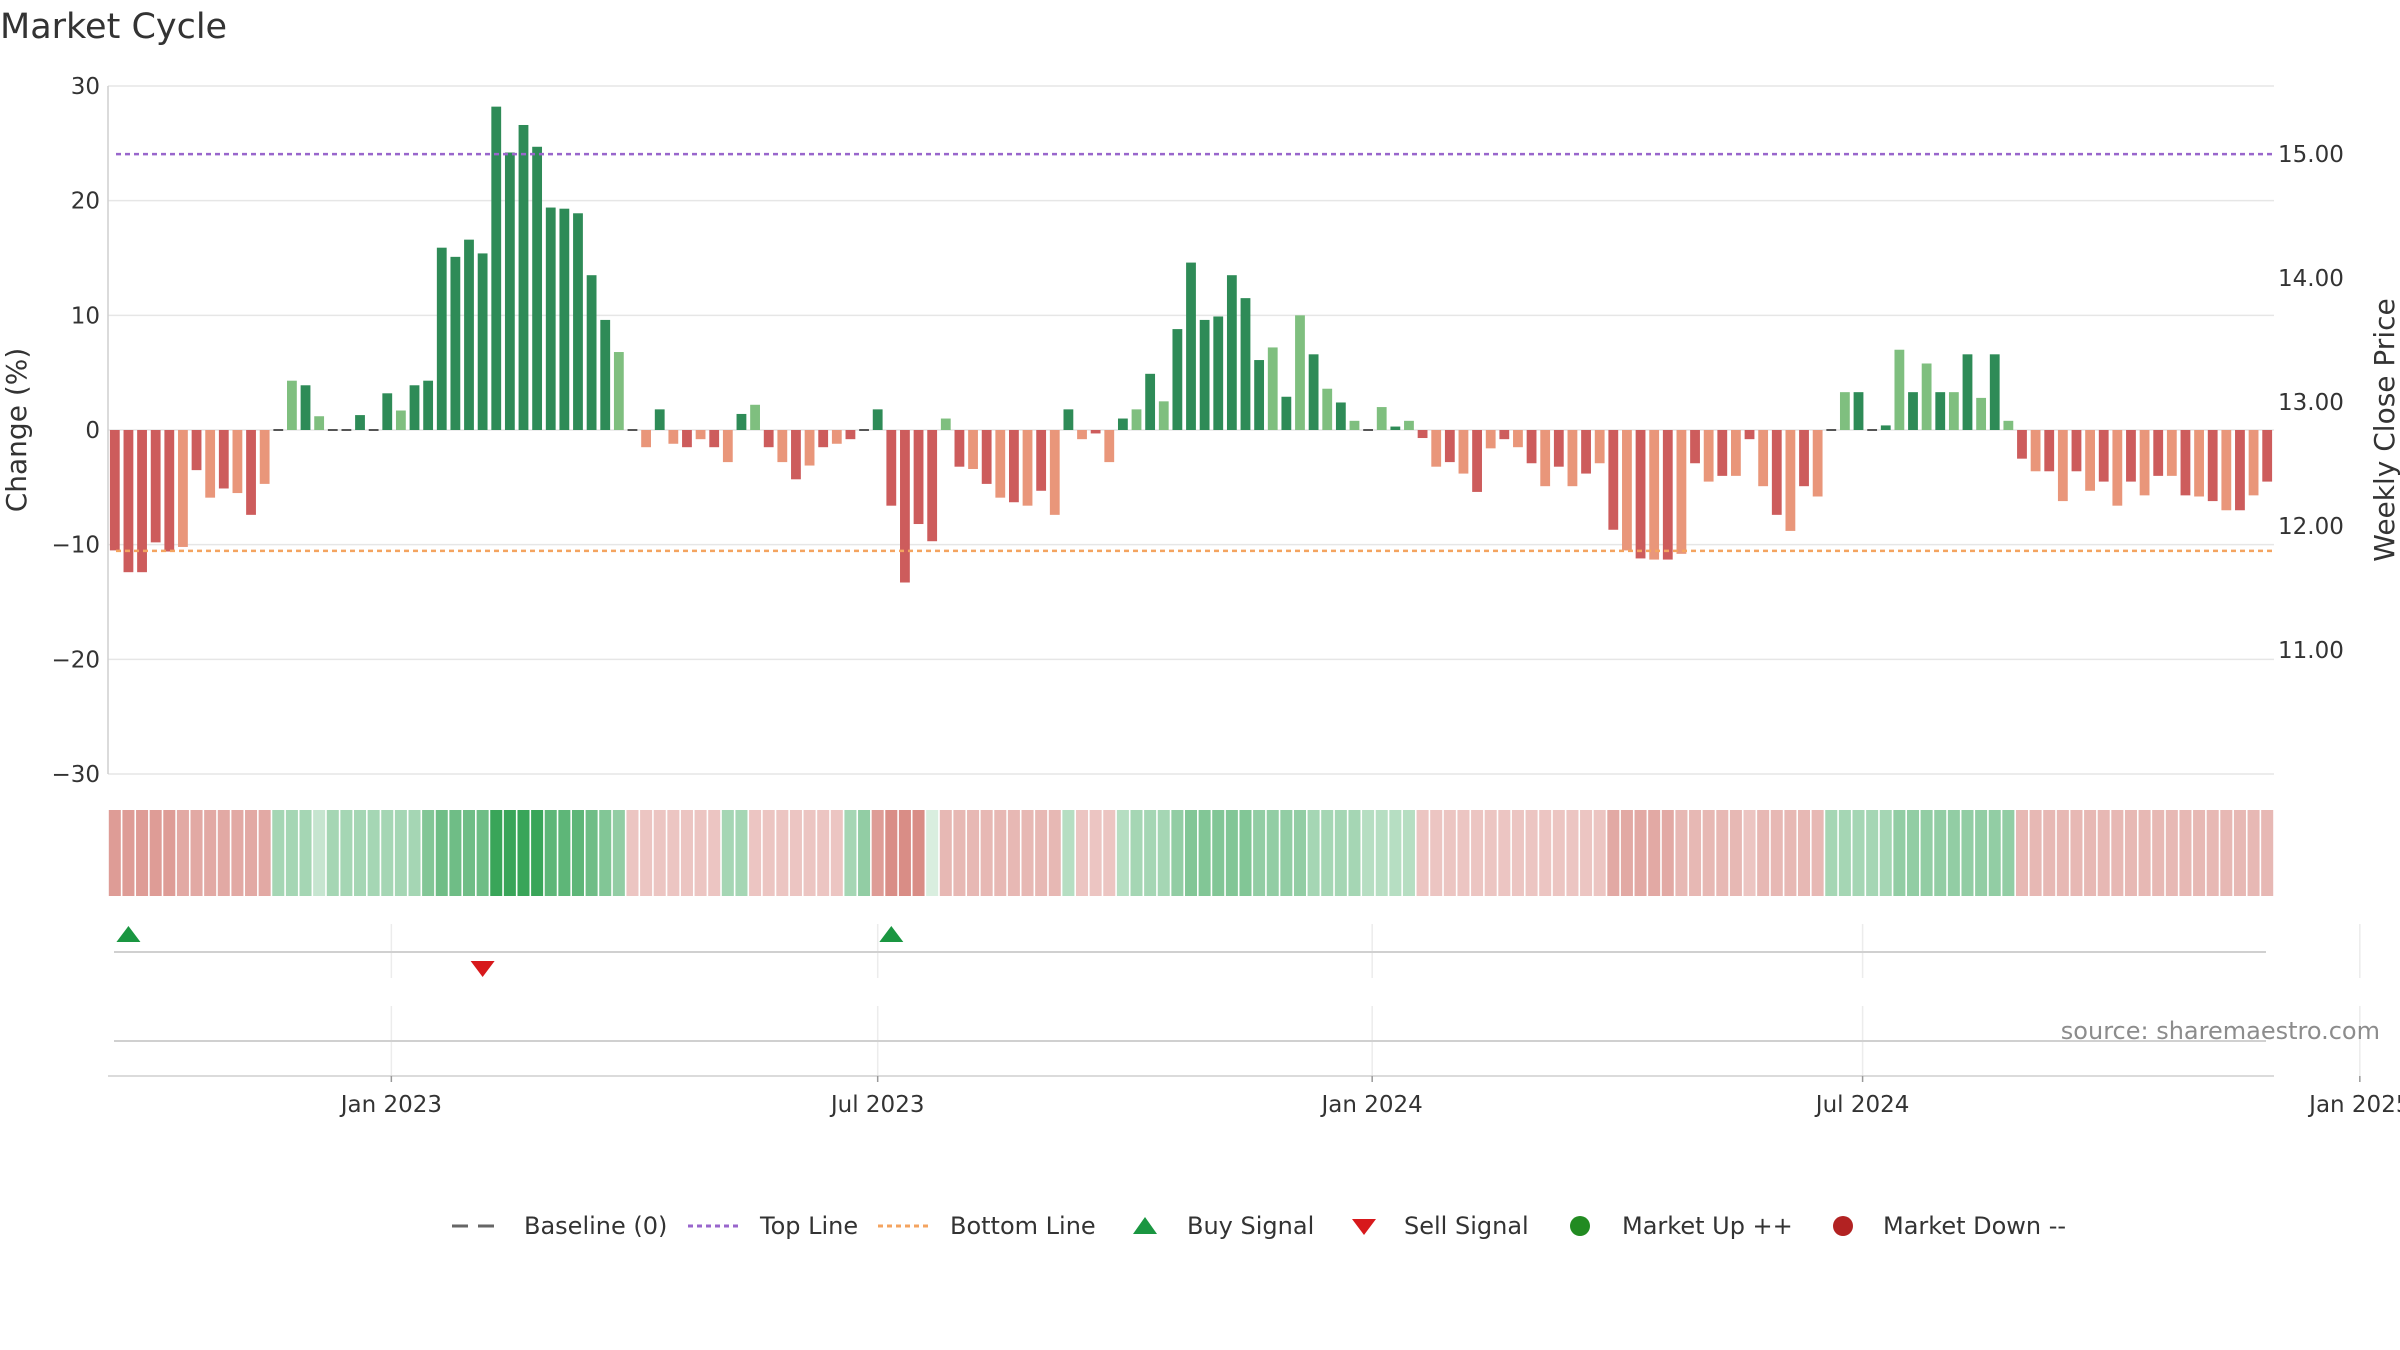 Image resolution: width=2400 pixels, height=1350 pixels. Describe the element at coordinates (113, 27) in the screenshot. I see `chart-title: Market Cycle` at that location.